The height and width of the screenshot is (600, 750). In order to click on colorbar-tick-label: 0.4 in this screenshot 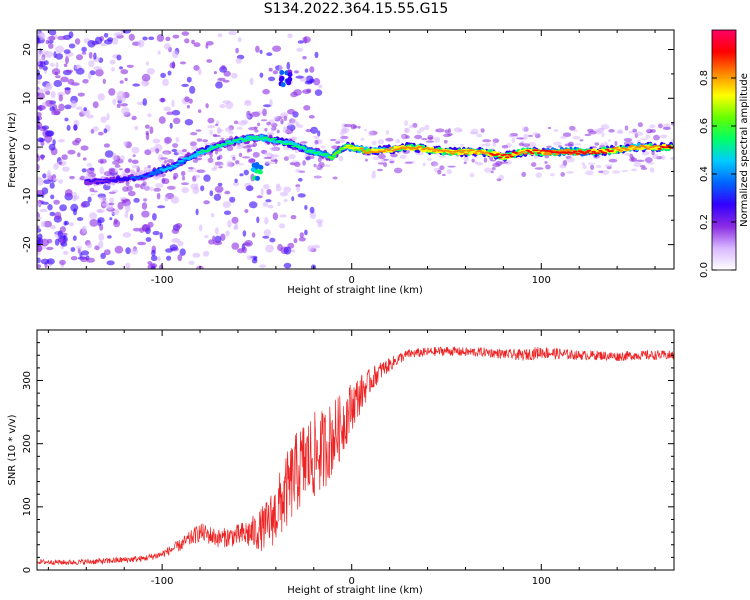, I will do `click(704, 174)`.